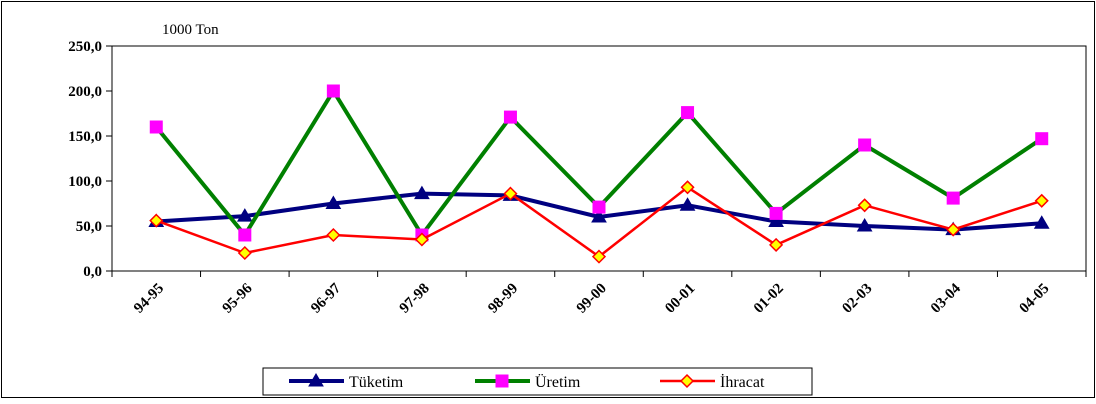  I want to click on y-tick-label: 50,0, so click(89, 227).